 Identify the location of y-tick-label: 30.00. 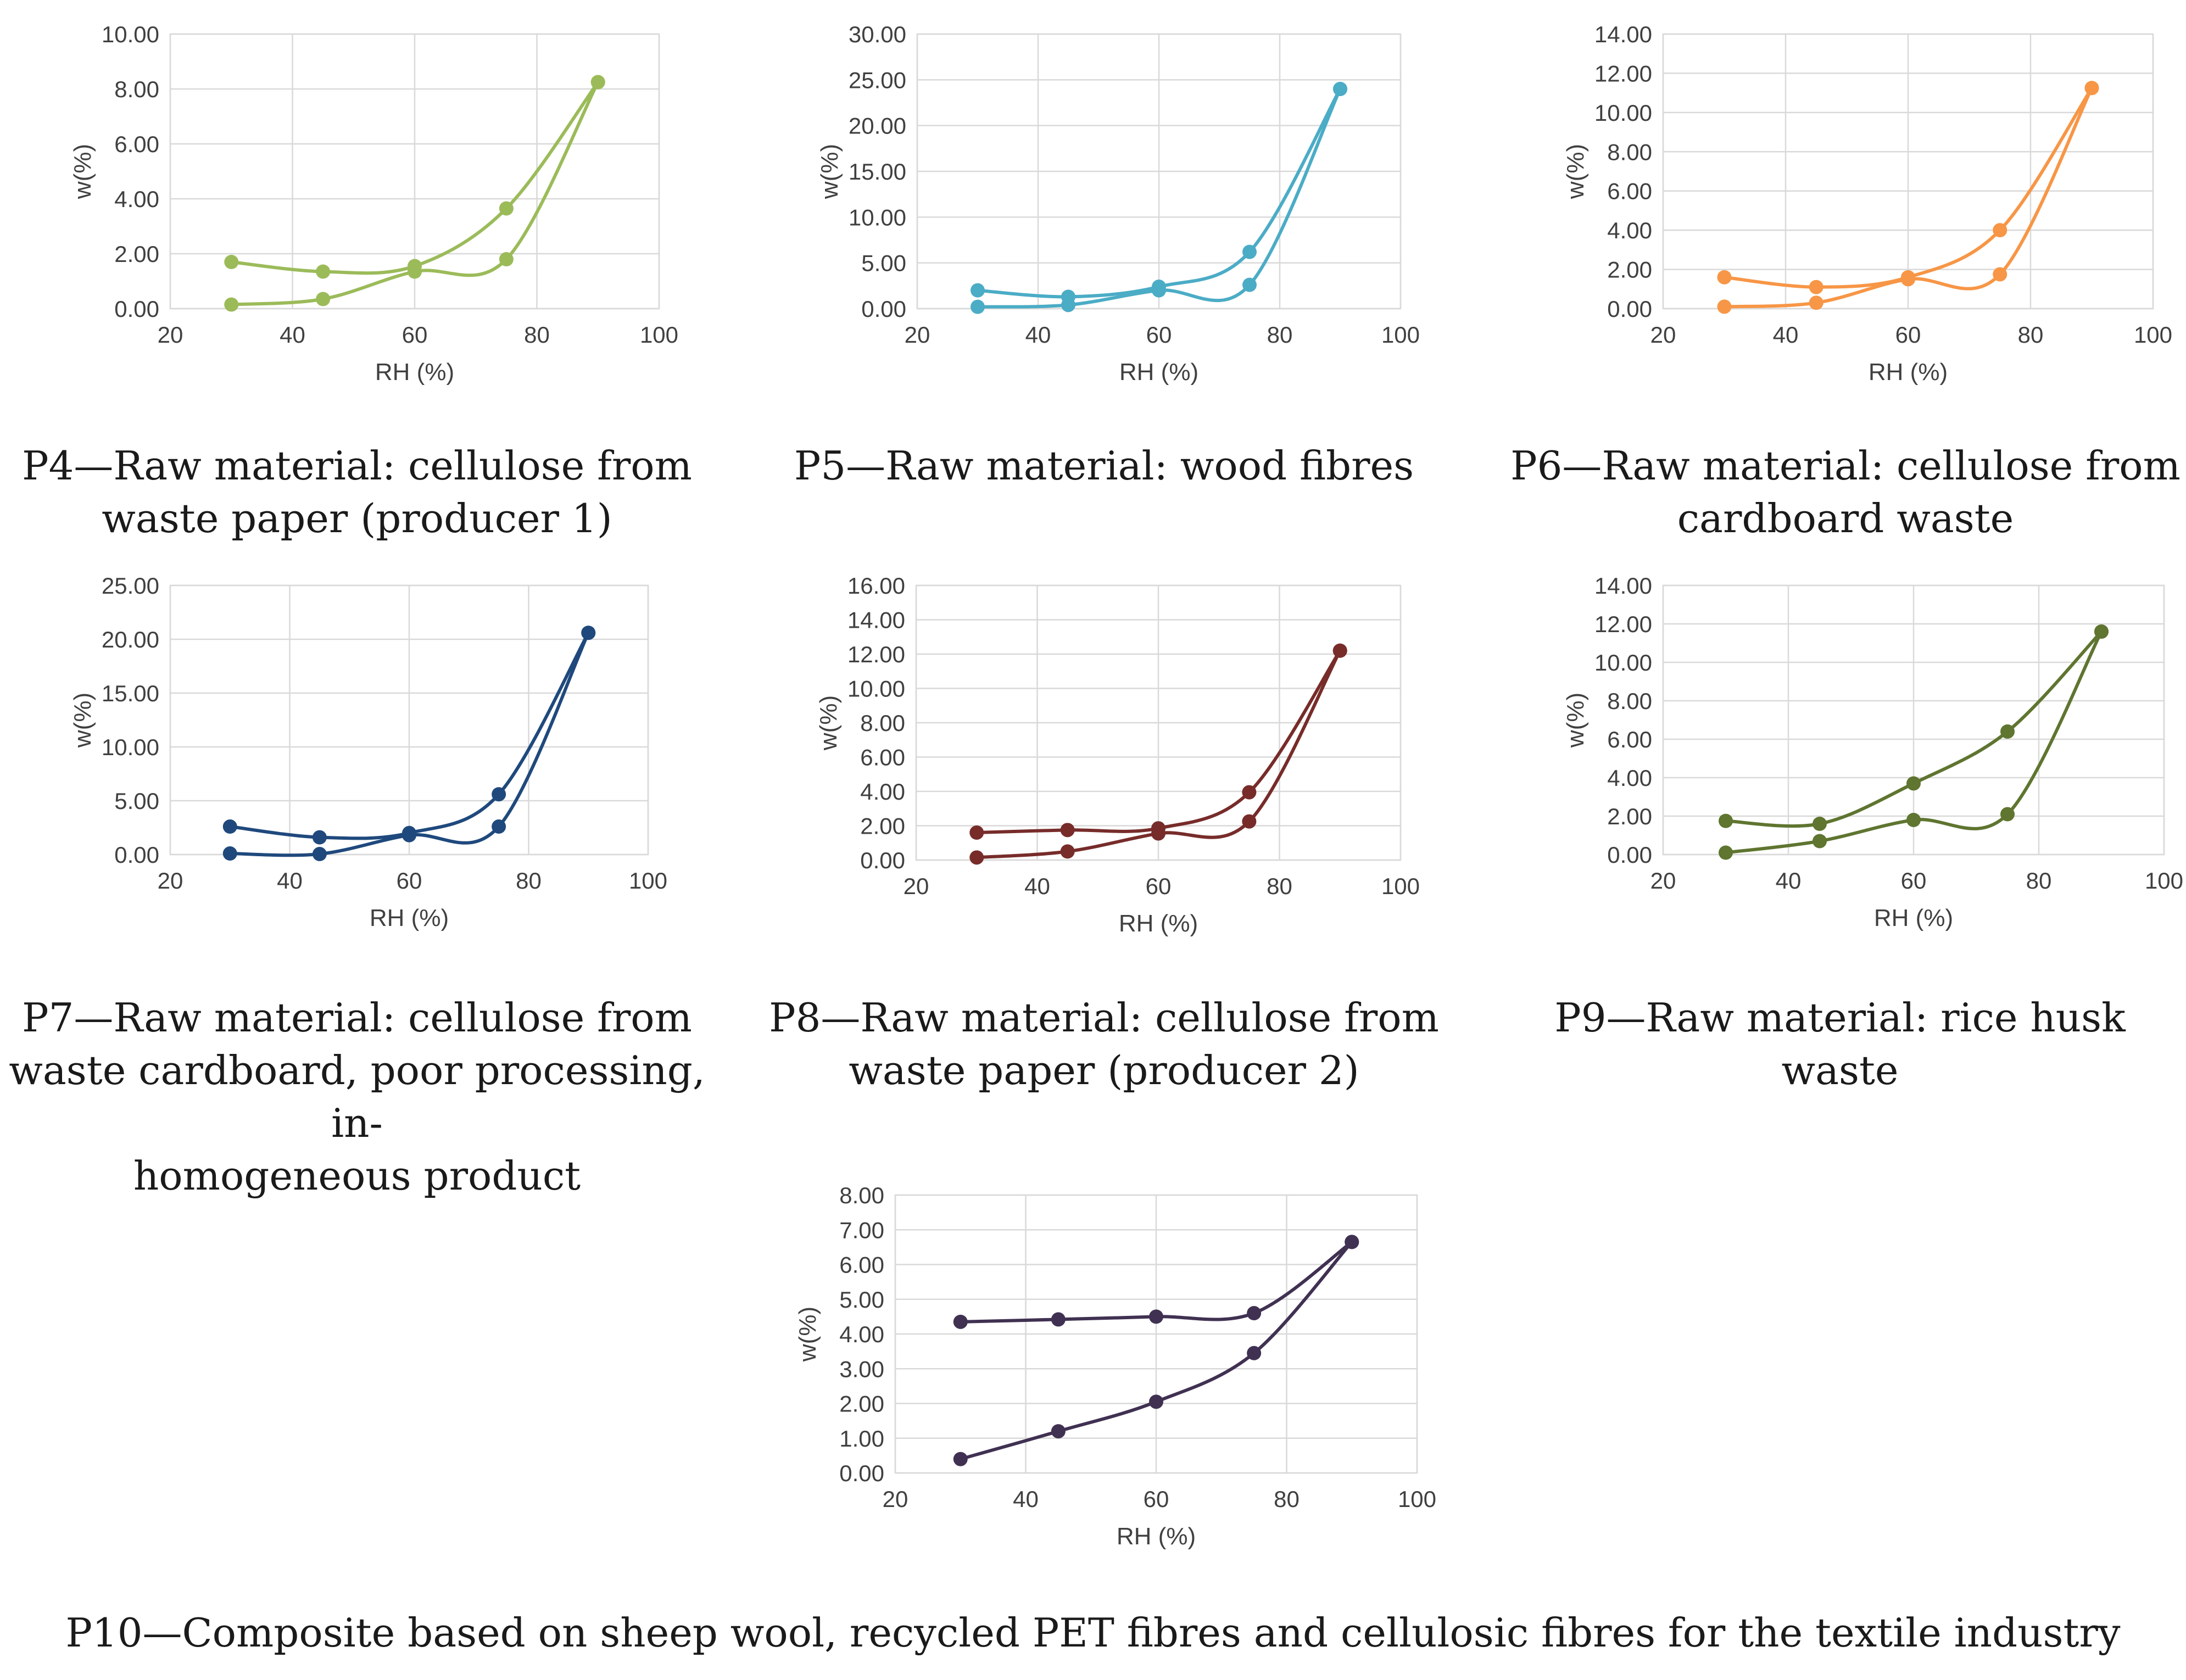
(877, 34).